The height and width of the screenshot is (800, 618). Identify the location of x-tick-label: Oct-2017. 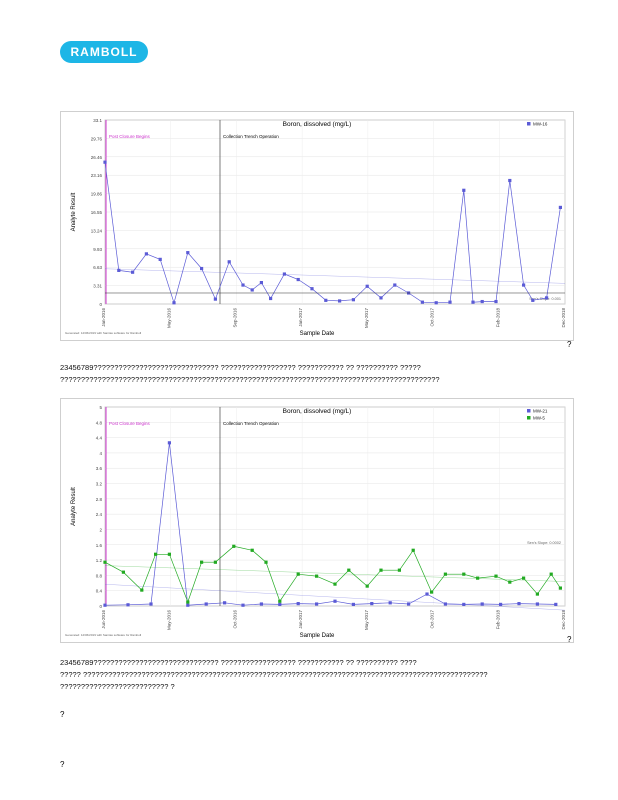
(432, 619).